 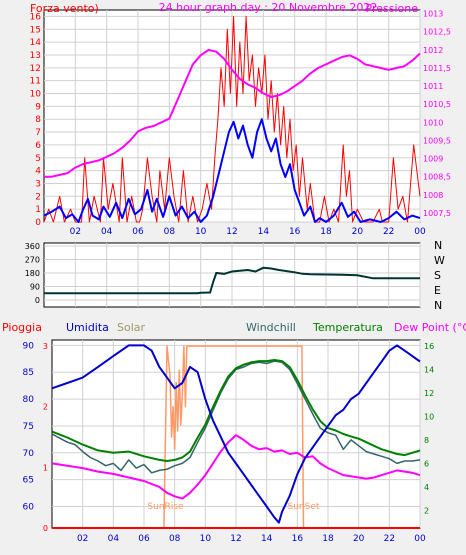 I want to click on wind-x-tick-label: 14, so click(x=264, y=232).